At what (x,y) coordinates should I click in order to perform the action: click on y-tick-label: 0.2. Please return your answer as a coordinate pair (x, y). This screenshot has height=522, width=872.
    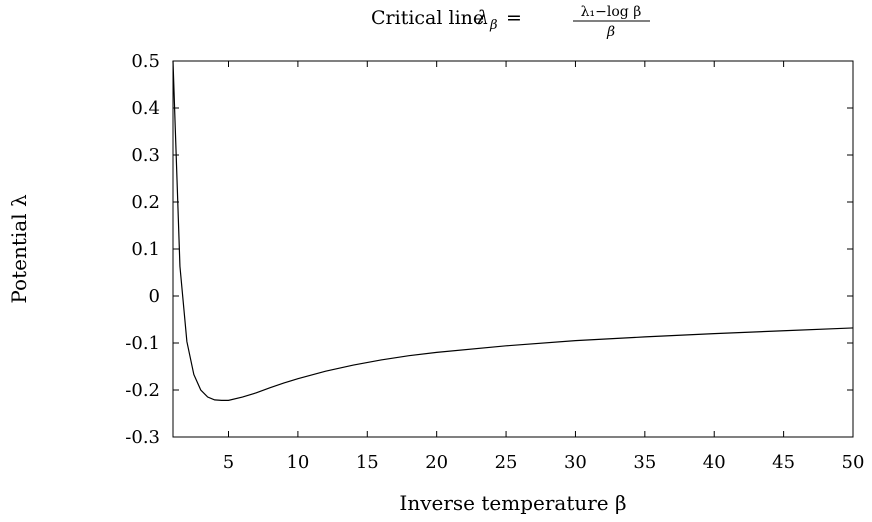
    Looking at the image, I should click on (145, 202).